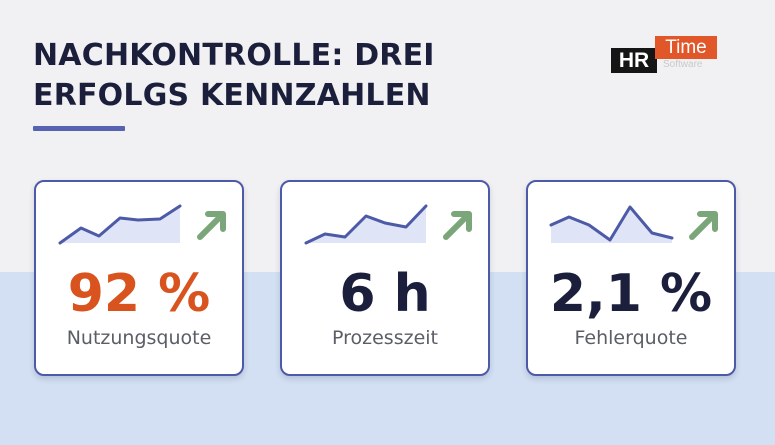 This screenshot has width=775, height=445. I want to click on logo-hr: HR, so click(634, 60).